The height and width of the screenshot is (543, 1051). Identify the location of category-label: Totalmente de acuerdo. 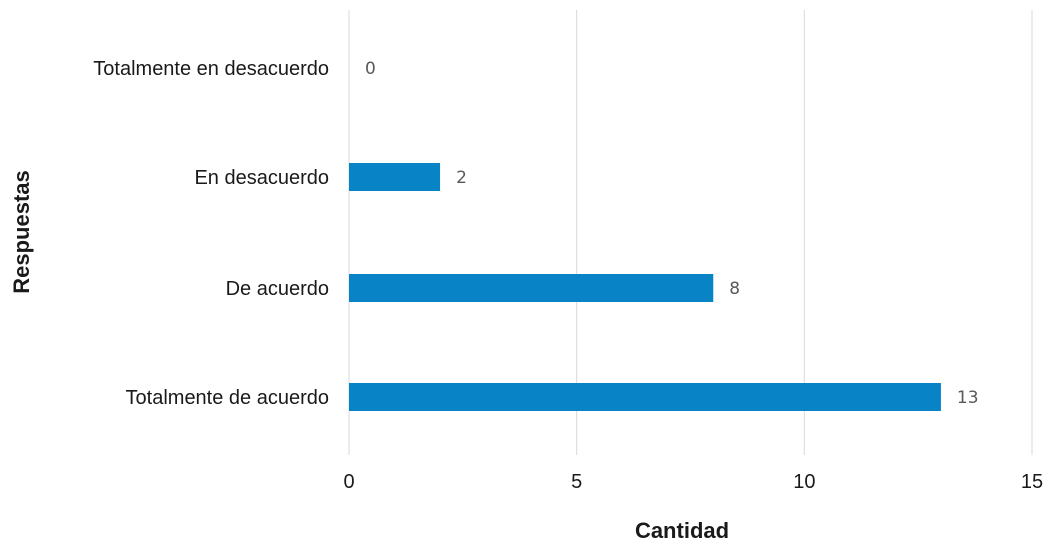
(227, 398).